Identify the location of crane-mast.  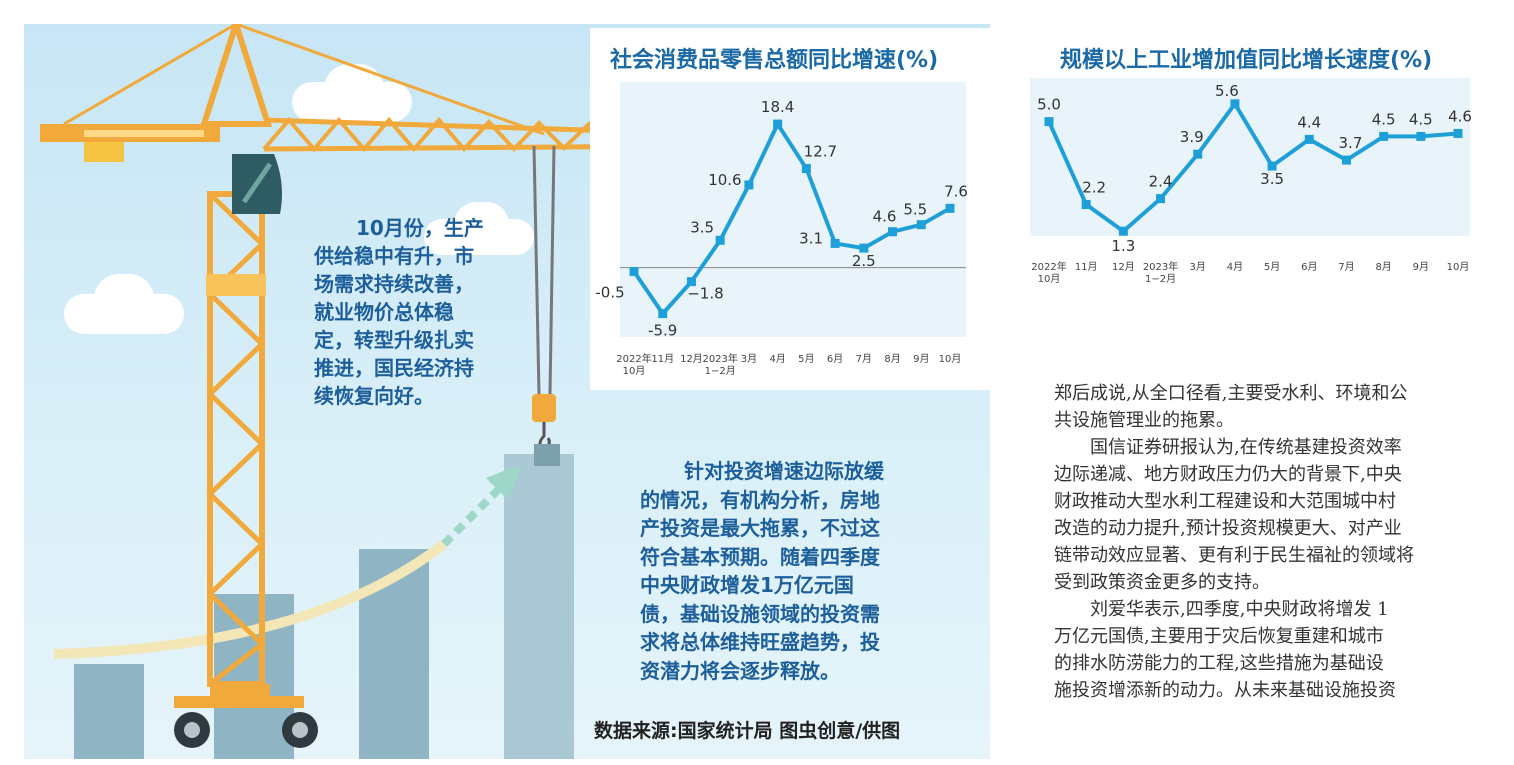
(236, 439).